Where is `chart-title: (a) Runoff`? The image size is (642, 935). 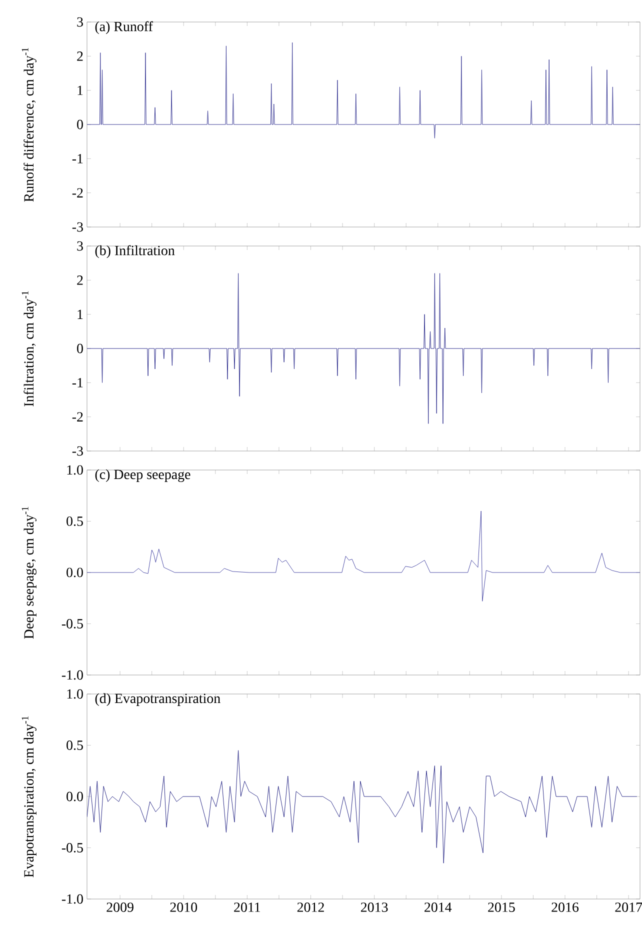
chart-title: (a) Runoff is located at coordinates (124, 27).